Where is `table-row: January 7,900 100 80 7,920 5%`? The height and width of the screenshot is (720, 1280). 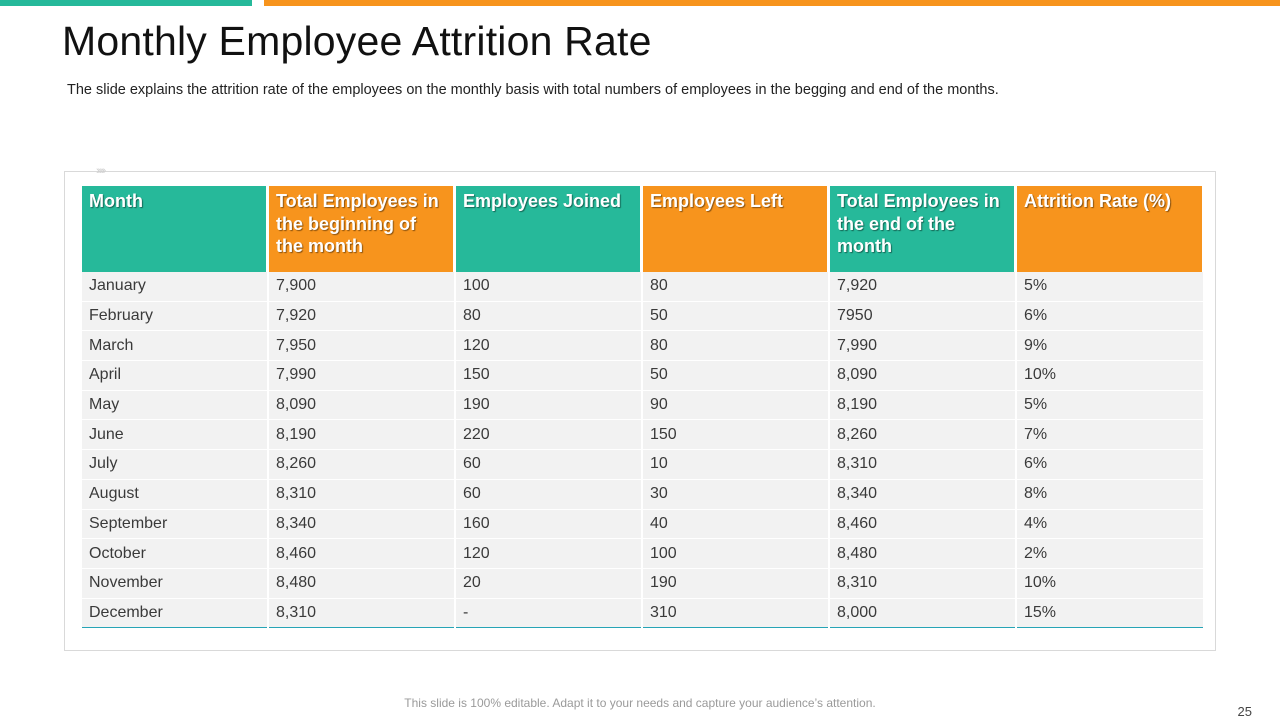 table-row: January 7,900 100 80 7,920 5% is located at coordinates (642, 287).